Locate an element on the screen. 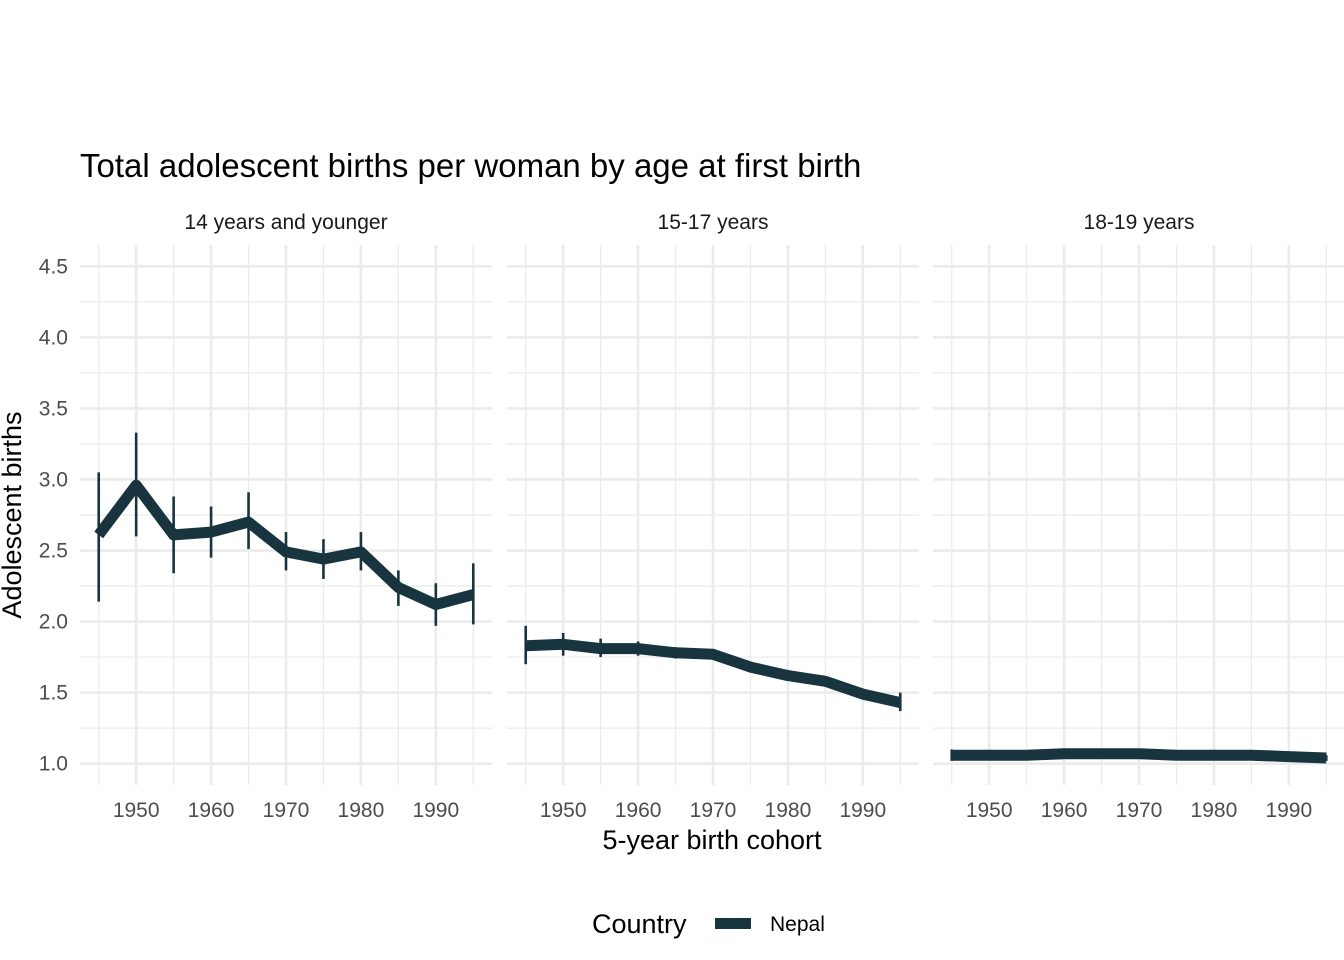 Image resolution: width=1344 pixels, height=960 pixels. legend-label-nepal: Nepal is located at coordinates (797, 924).